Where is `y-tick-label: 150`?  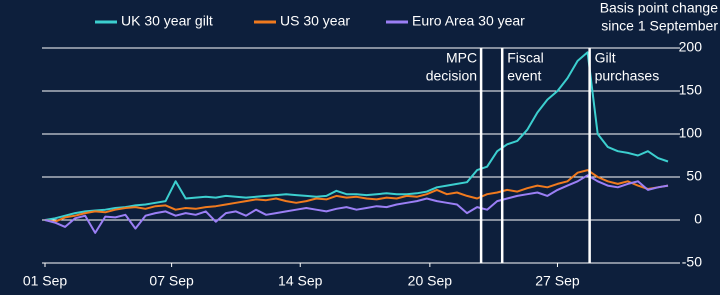
y-tick-label: 150 is located at coordinates (691, 90).